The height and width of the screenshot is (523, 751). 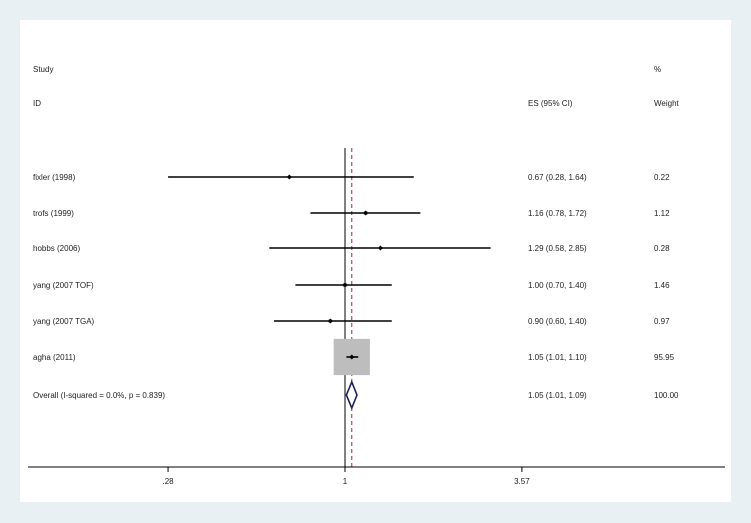 What do you see at coordinates (662, 248) in the screenshot?
I see `weight-value: 0.28` at bounding box center [662, 248].